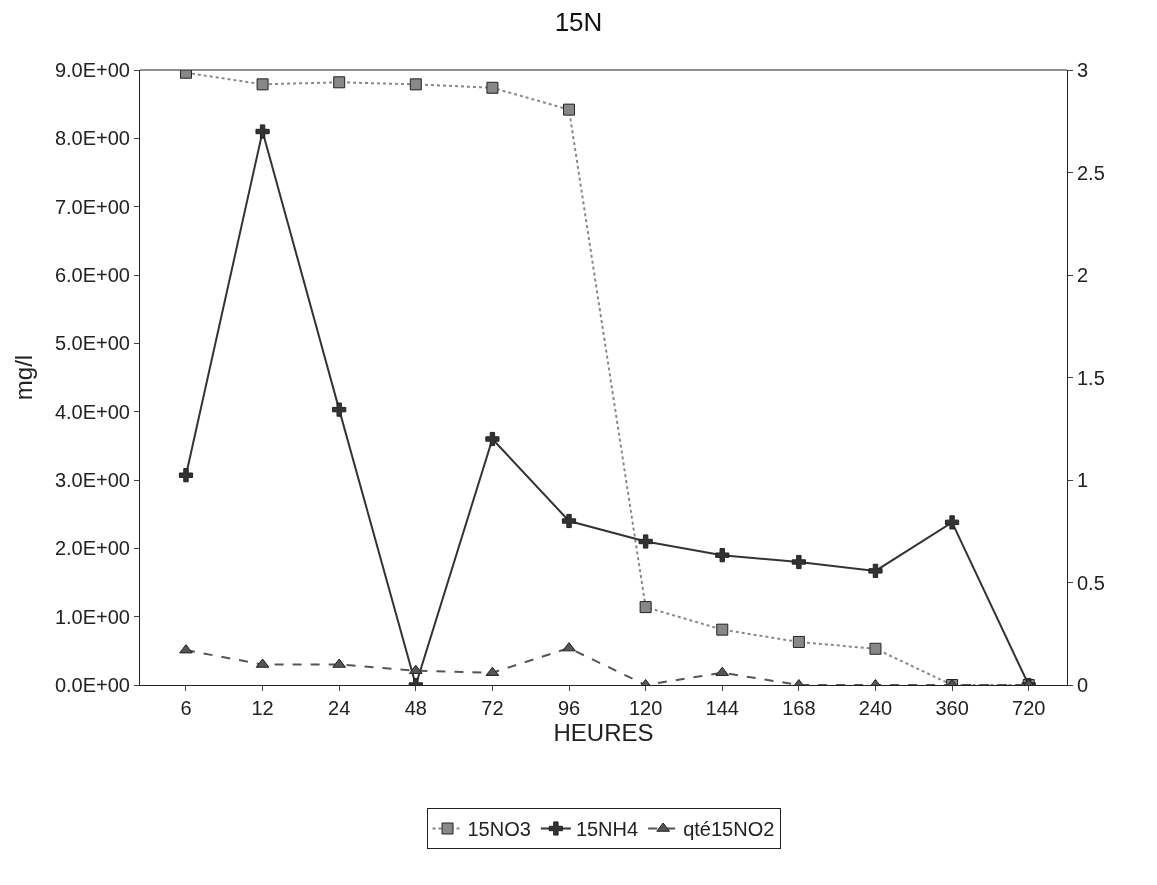  Describe the element at coordinates (92, 343) in the screenshot. I see `y-tick-label: 5.0E+00` at that location.